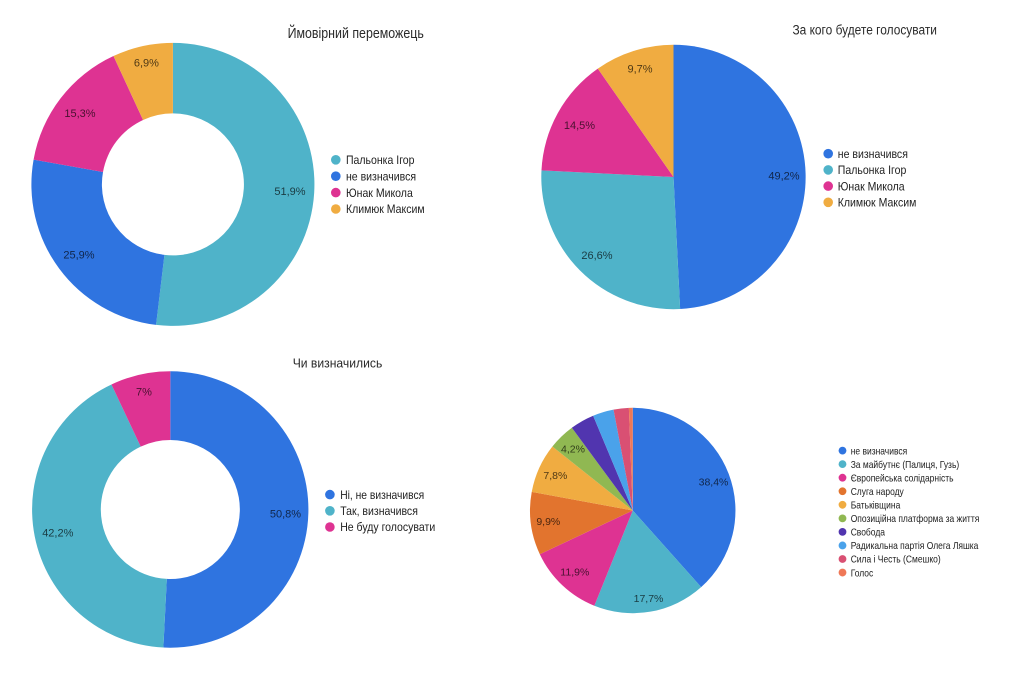  I want to click on svg-text: 9,9%, so click(548, 522).